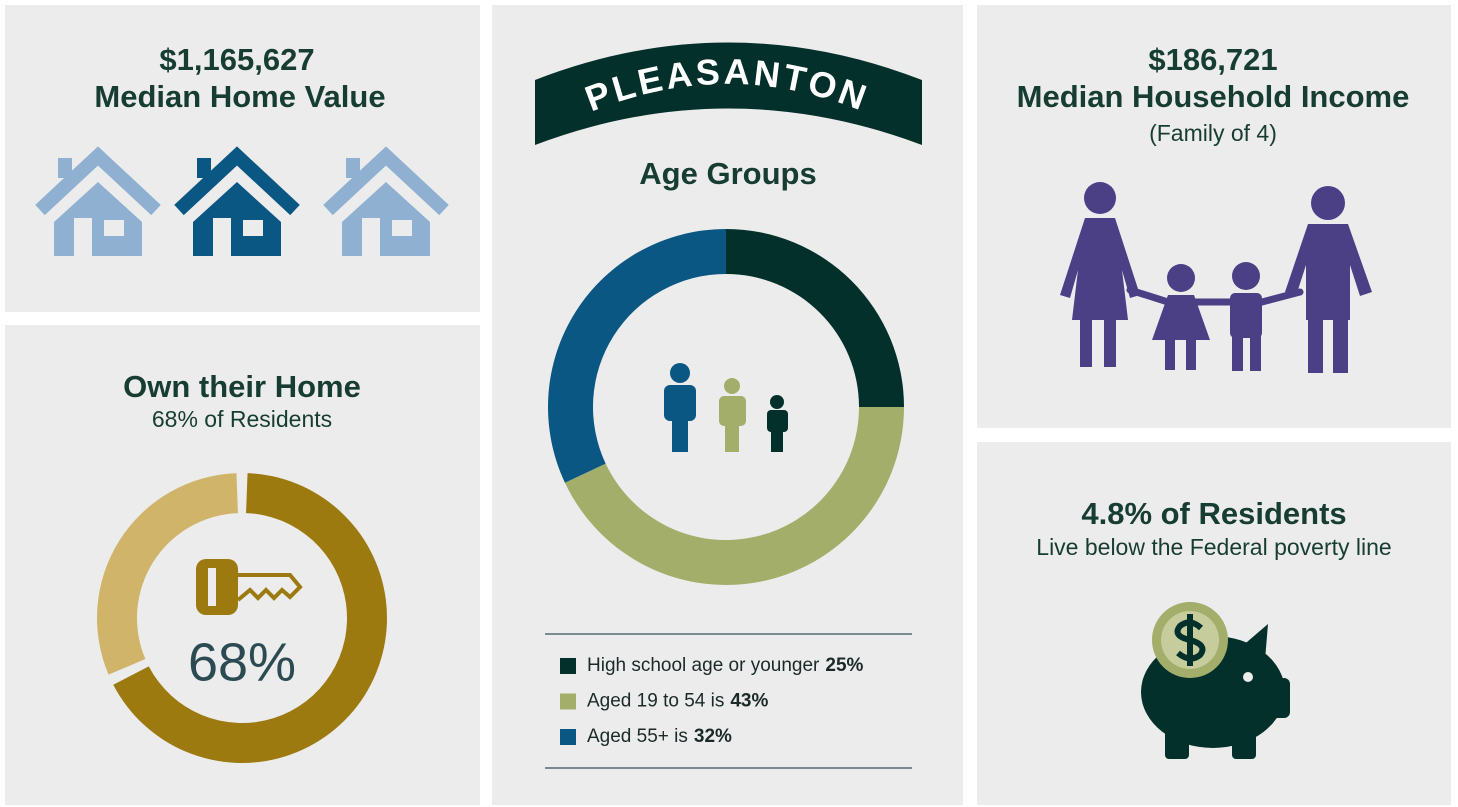 Image resolution: width=1458 pixels, height=807 pixels. What do you see at coordinates (844, 665) in the screenshot?
I see `legend-value: 25%` at bounding box center [844, 665].